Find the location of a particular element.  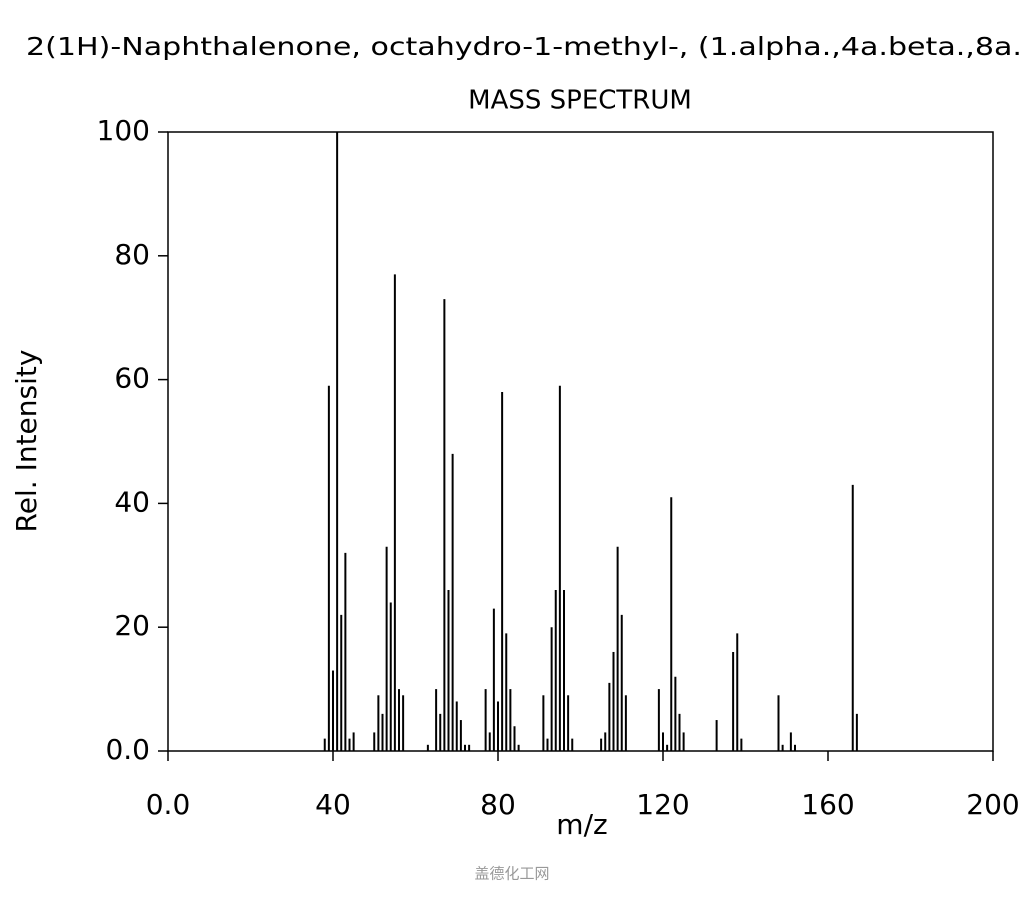

y-tick-label: 40 is located at coordinates (132, 501).